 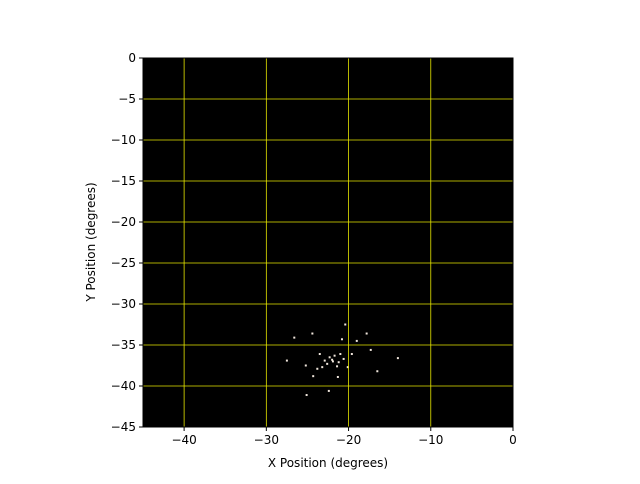 I want to click on y-tick-label: −35, so click(x=123, y=345).